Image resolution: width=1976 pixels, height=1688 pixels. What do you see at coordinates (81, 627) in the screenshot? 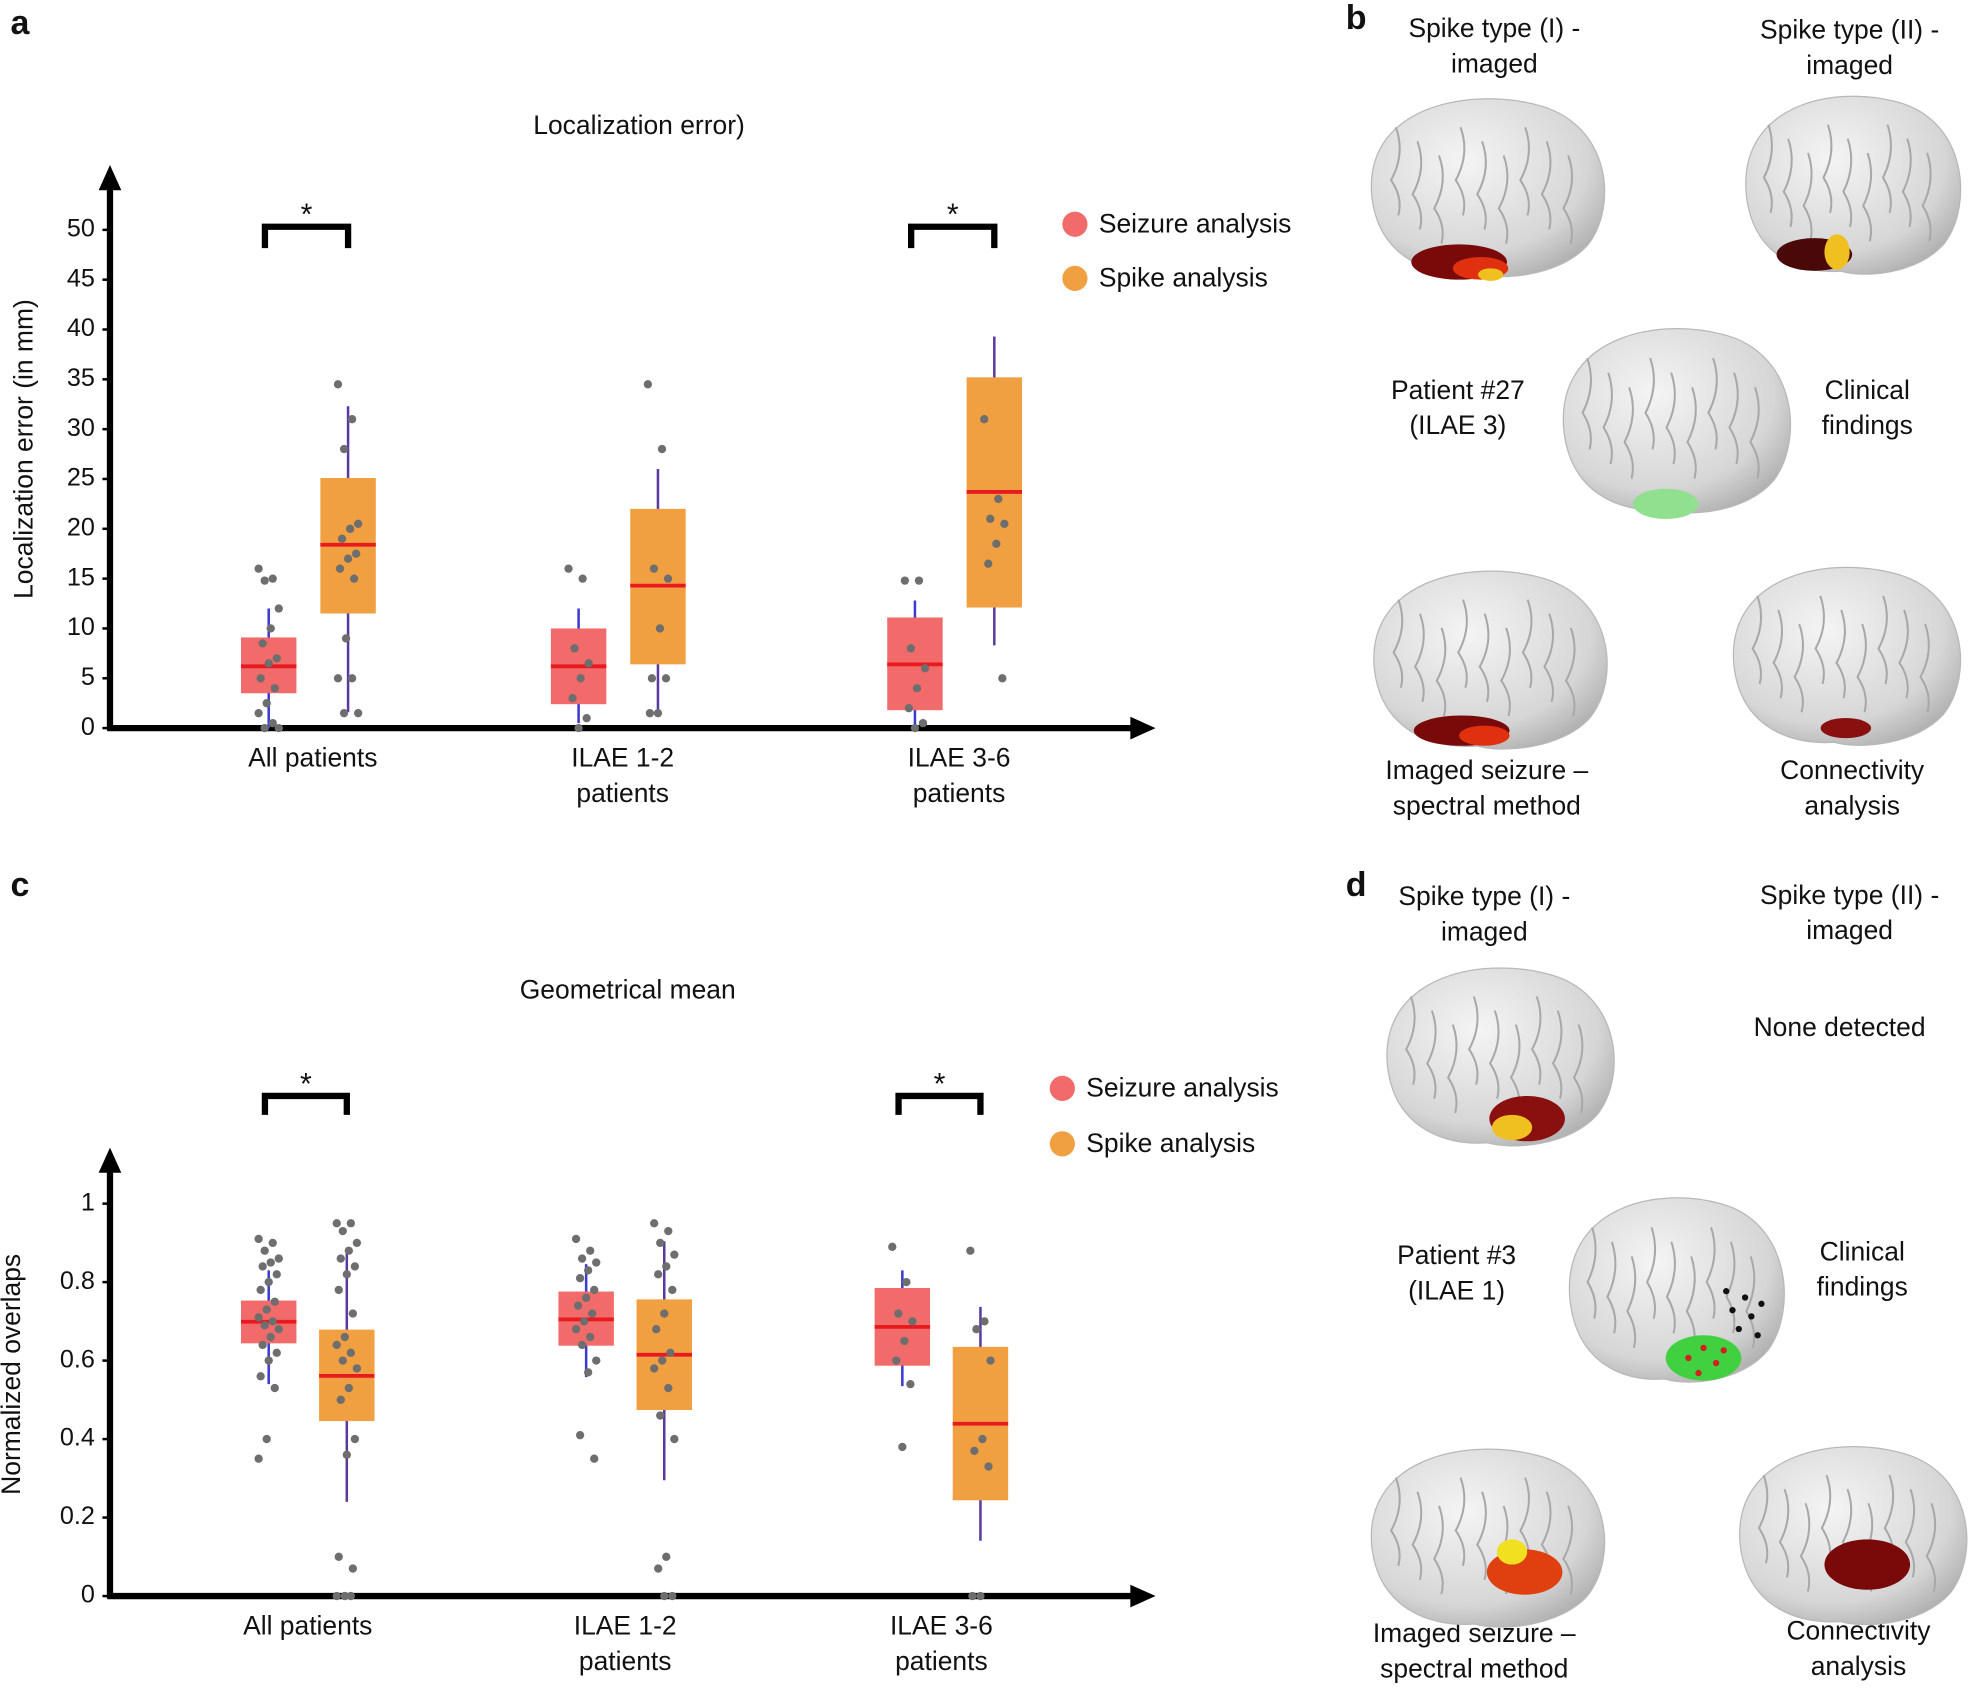
I see `y-tick-label: 10` at bounding box center [81, 627].